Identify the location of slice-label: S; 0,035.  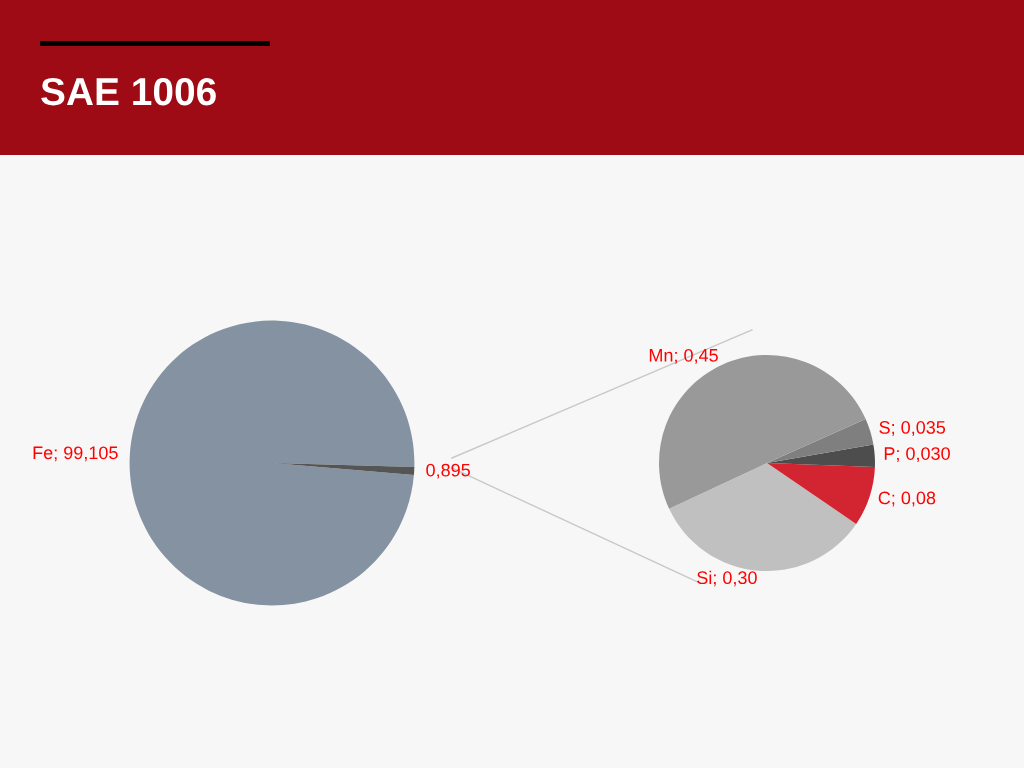
(912, 428).